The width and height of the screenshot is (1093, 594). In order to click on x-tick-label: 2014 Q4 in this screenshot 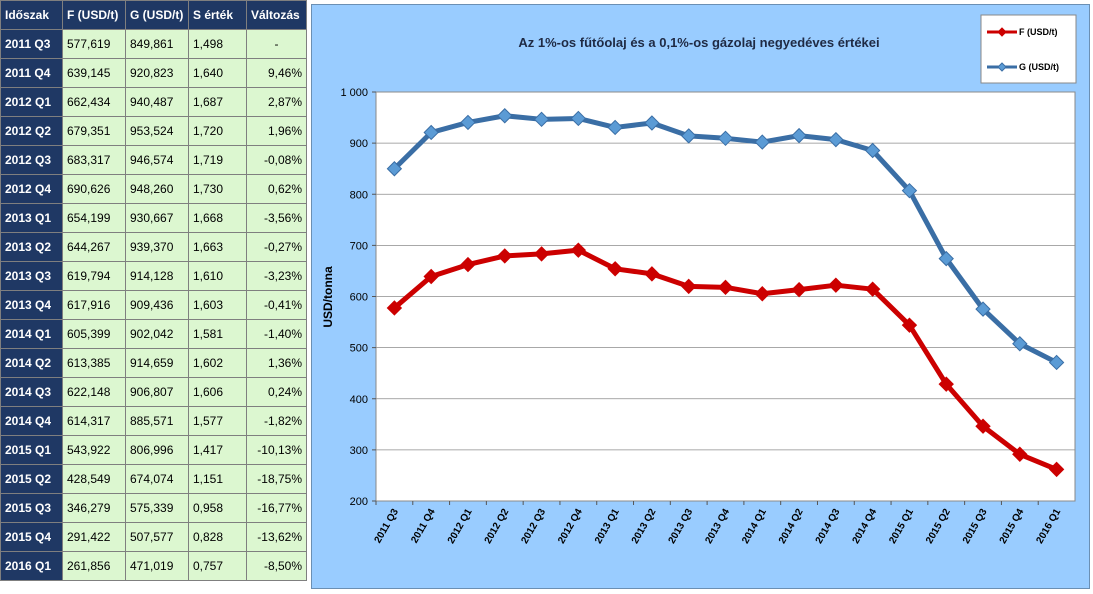, I will do `click(865, 526)`.